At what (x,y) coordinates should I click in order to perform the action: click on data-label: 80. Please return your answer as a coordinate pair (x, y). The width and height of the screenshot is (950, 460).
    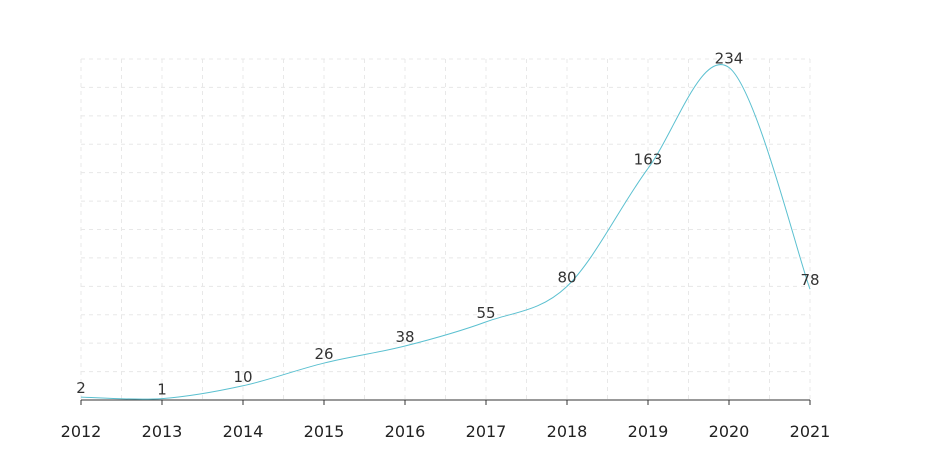
    Looking at the image, I should click on (566, 277).